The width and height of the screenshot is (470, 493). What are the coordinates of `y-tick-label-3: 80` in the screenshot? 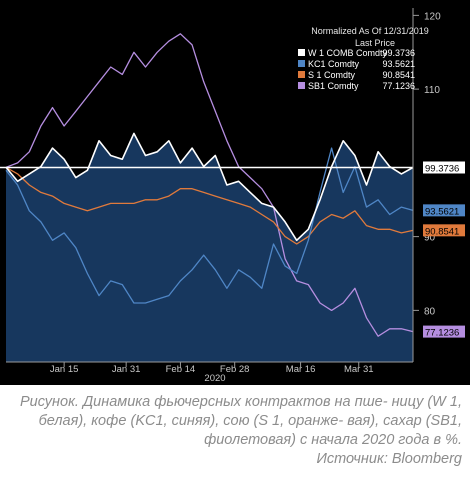 It's located at (430, 311).